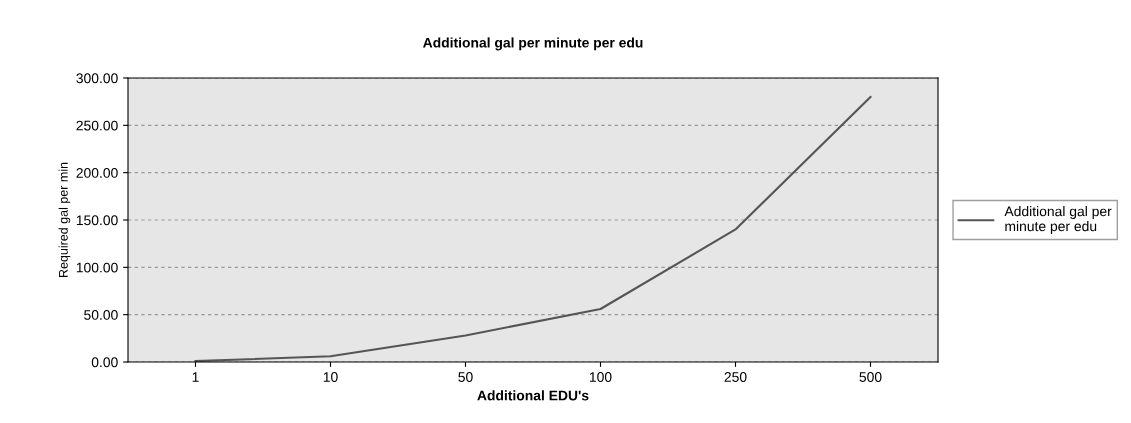 The image size is (1131, 423). Describe the element at coordinates (533, 395) in the screenshot. I see `x-axis-title: Additional EDU's` at that location.